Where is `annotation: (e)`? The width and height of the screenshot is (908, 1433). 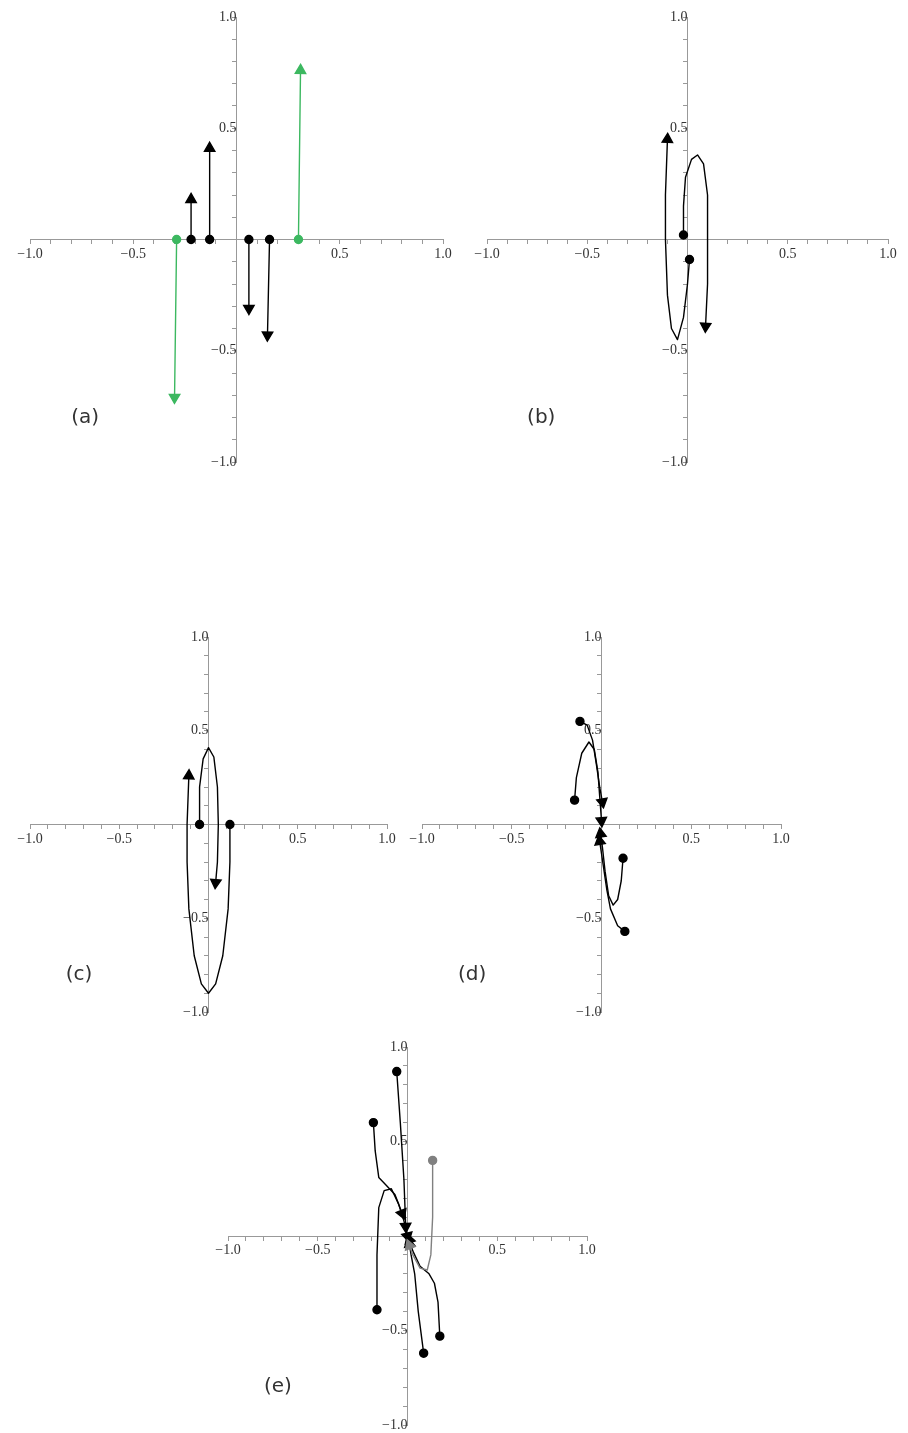
annotation: (e) is located at coordinates (277, 1385).